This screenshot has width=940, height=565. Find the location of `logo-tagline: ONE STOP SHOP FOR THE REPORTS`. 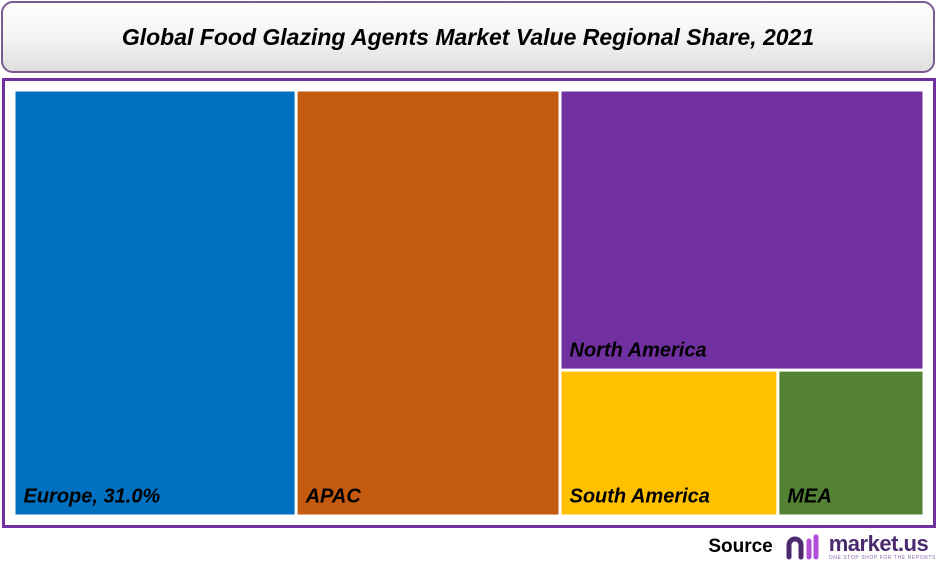

logo-tagline: ONE STOP SHOP FOR THE REPORTS is located at coordinates (882, 558).